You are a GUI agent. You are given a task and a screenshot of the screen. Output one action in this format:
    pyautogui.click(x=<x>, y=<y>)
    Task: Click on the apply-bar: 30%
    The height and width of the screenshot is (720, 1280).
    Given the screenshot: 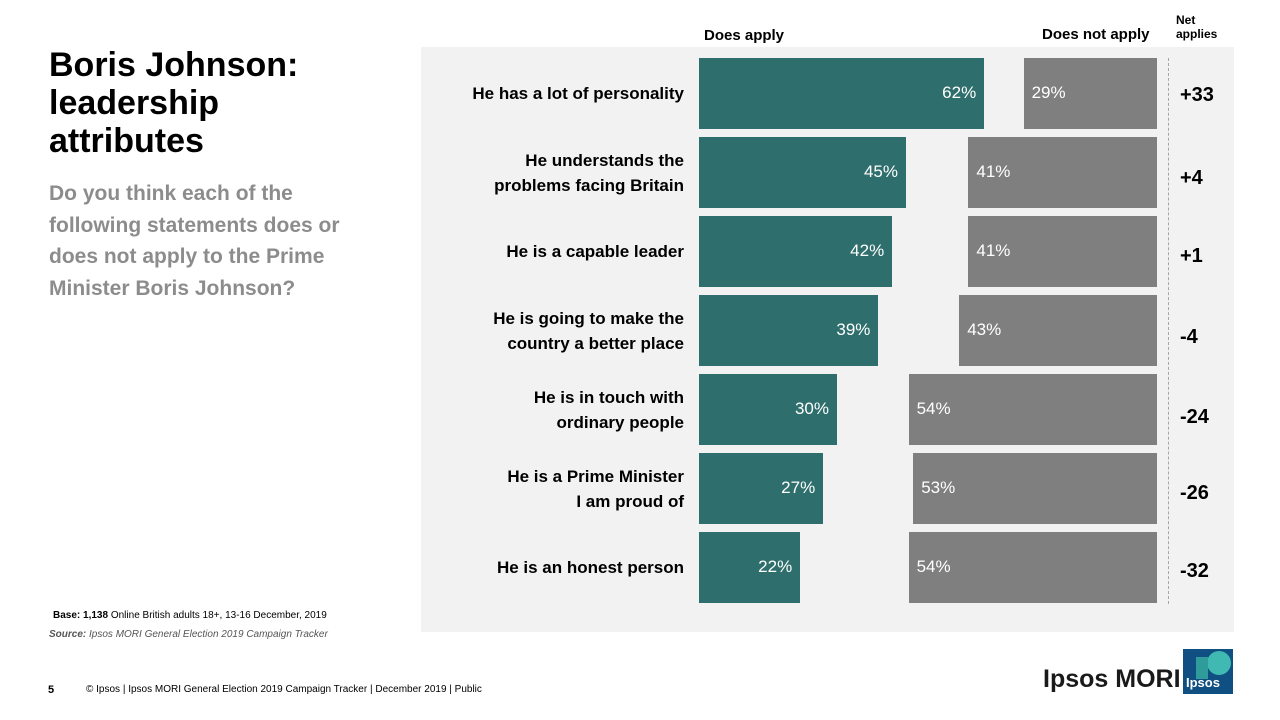 What is the action you would take?
    pyautogui.click(x=768, y=409)
    